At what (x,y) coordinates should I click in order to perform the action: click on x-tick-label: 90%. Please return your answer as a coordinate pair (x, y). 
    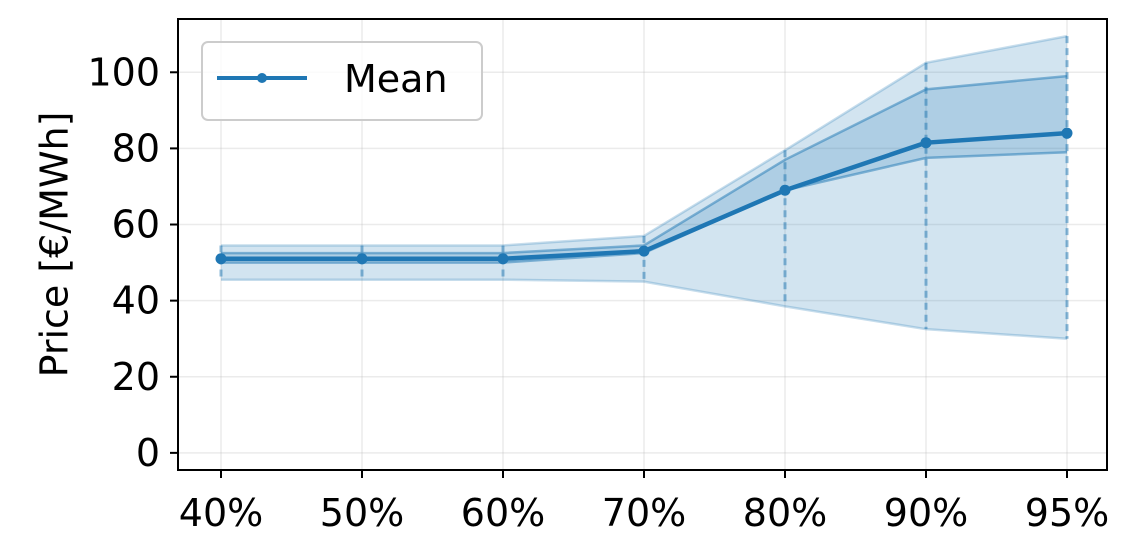
    Looking at the image, I should click on (926, 513).